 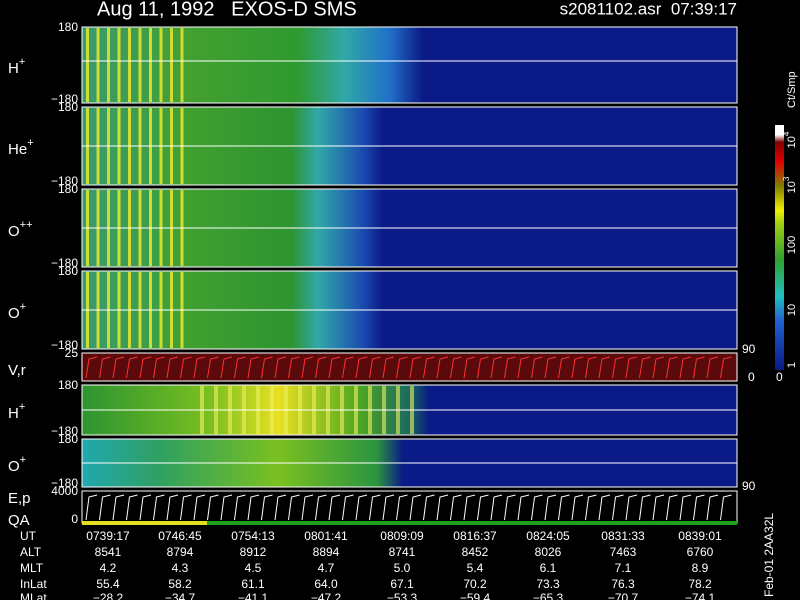 I want to click on label-text: He, so click(x=17, y=149).